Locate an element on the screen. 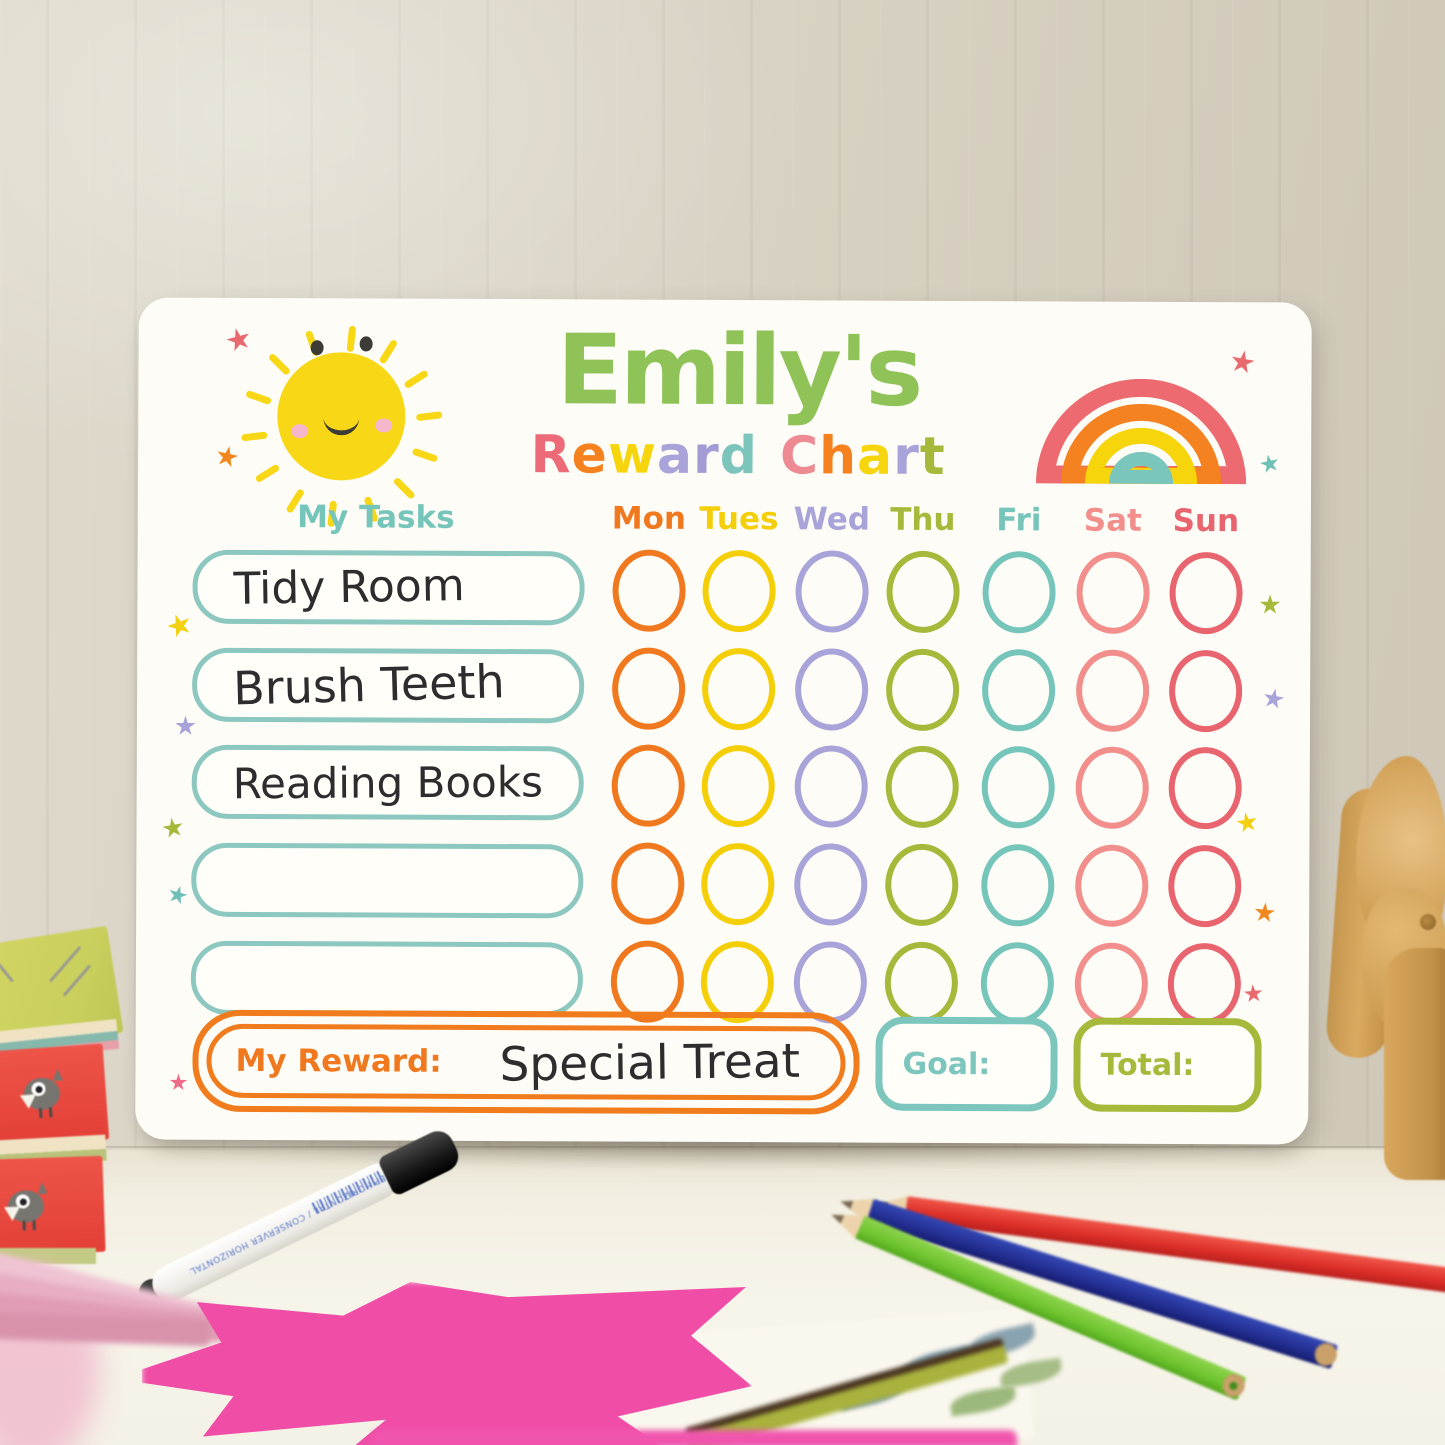 Image resolution: width=1445 pixels, height=1445 pixels. sticker-circle-tues-row1 is located at coordinates (738, 591).